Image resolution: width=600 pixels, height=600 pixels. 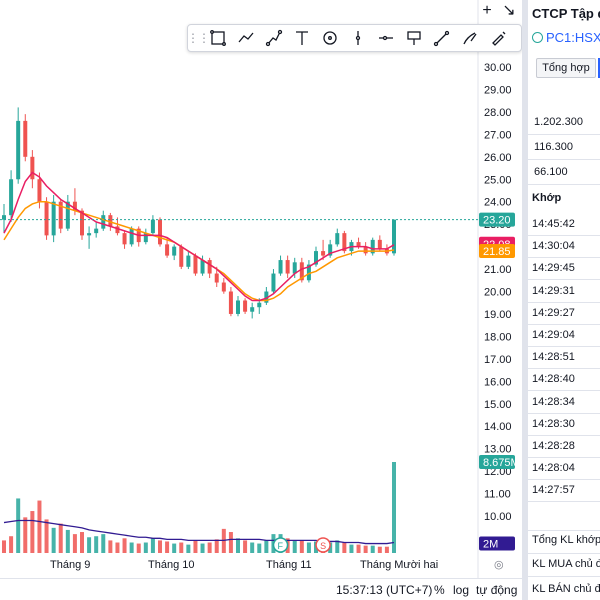 What do you see at coordinates (70, 565) in the screenshot?
I see `time-tick-label: Tháng 9` at bounding box center [70, 565].